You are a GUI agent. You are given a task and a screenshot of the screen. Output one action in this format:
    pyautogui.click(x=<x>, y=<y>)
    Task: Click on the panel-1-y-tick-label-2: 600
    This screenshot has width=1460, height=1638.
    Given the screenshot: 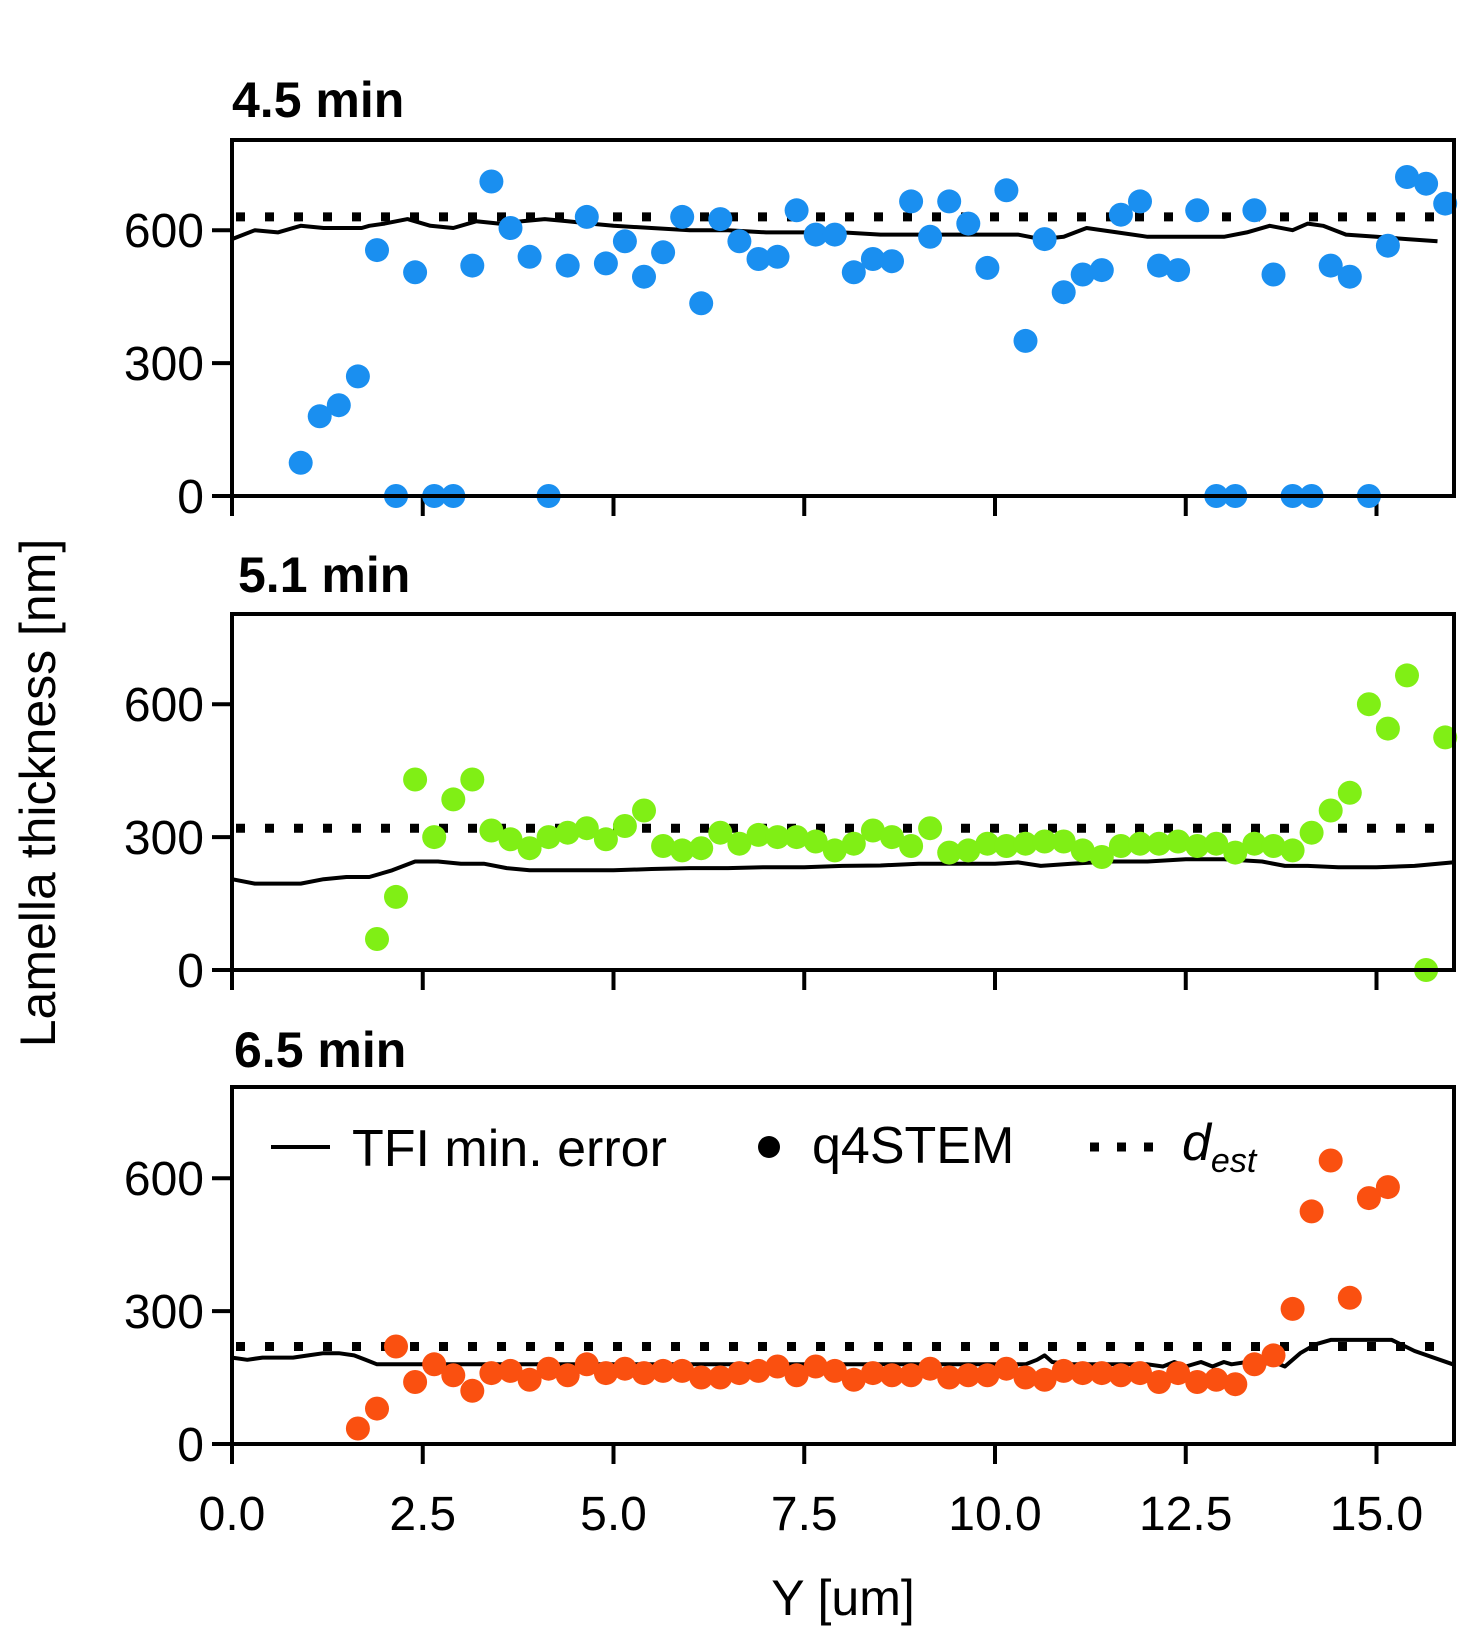 What is the action you would take?
    pyautogui.click(x=164, y=231)
    